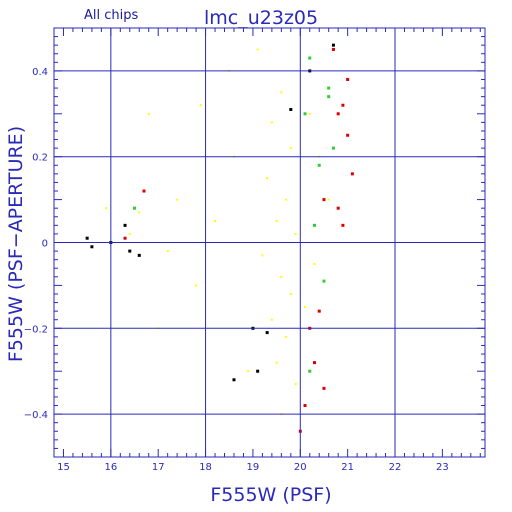 The height and width of the screenshot is (512, 512). Describe the element at coordinates (205, 467) in the screenshot. I see `x-tick-label: 18` at that location.